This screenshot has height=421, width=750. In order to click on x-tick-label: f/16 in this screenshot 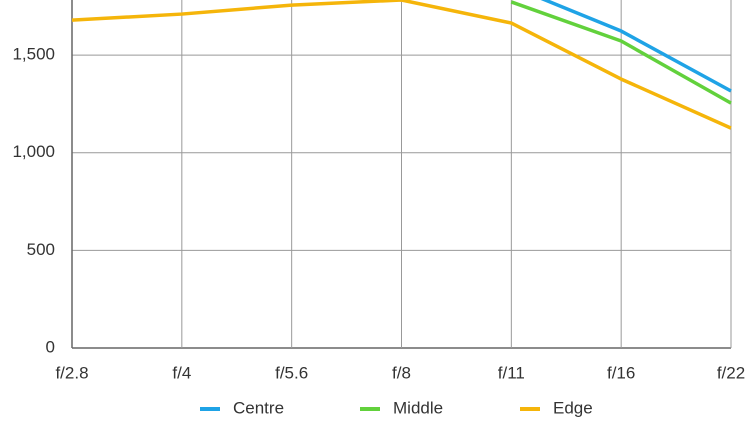, I will do `click(621, 372)`.